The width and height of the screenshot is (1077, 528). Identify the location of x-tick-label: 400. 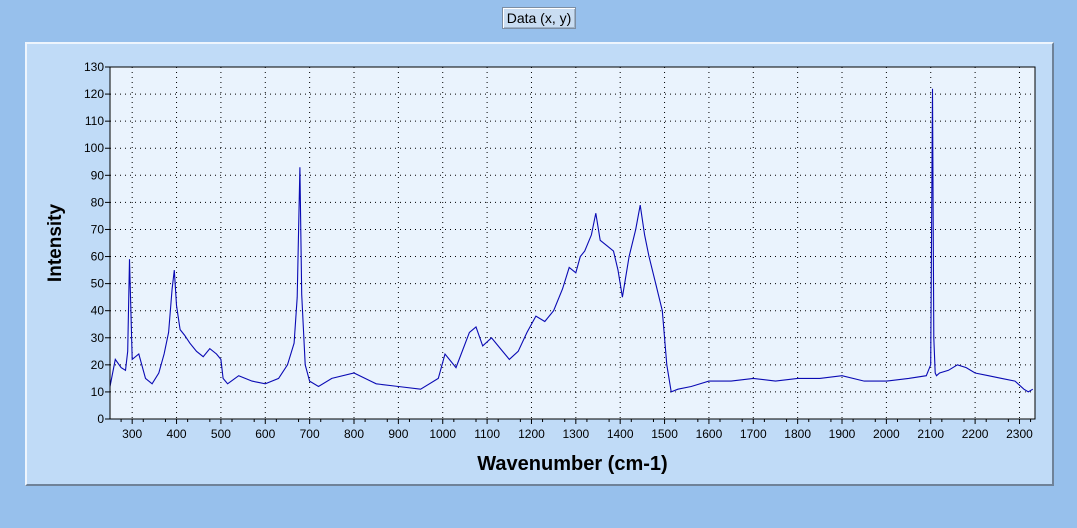
(177, 434).